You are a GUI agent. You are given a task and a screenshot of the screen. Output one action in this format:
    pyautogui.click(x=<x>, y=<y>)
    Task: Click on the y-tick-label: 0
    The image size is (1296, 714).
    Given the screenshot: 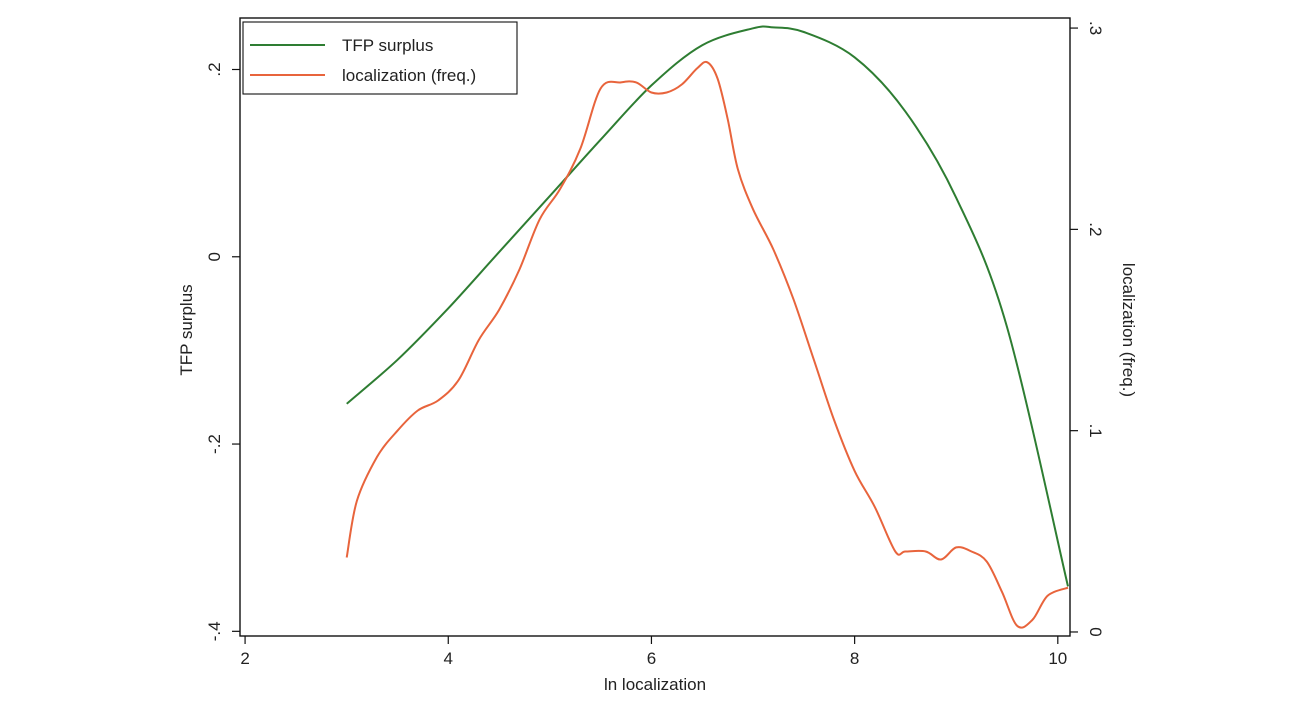 What is the action you would take?
    pyautogui.click(x=214, y=256)
    